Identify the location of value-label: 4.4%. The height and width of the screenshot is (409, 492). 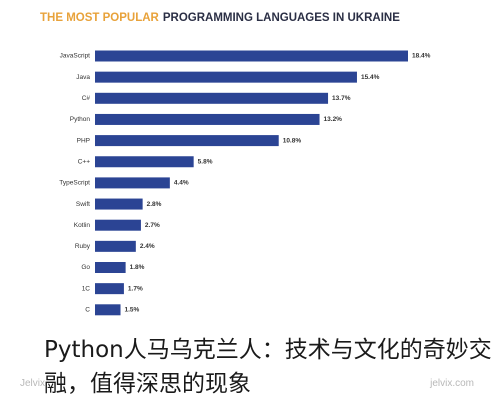
(181, 183).